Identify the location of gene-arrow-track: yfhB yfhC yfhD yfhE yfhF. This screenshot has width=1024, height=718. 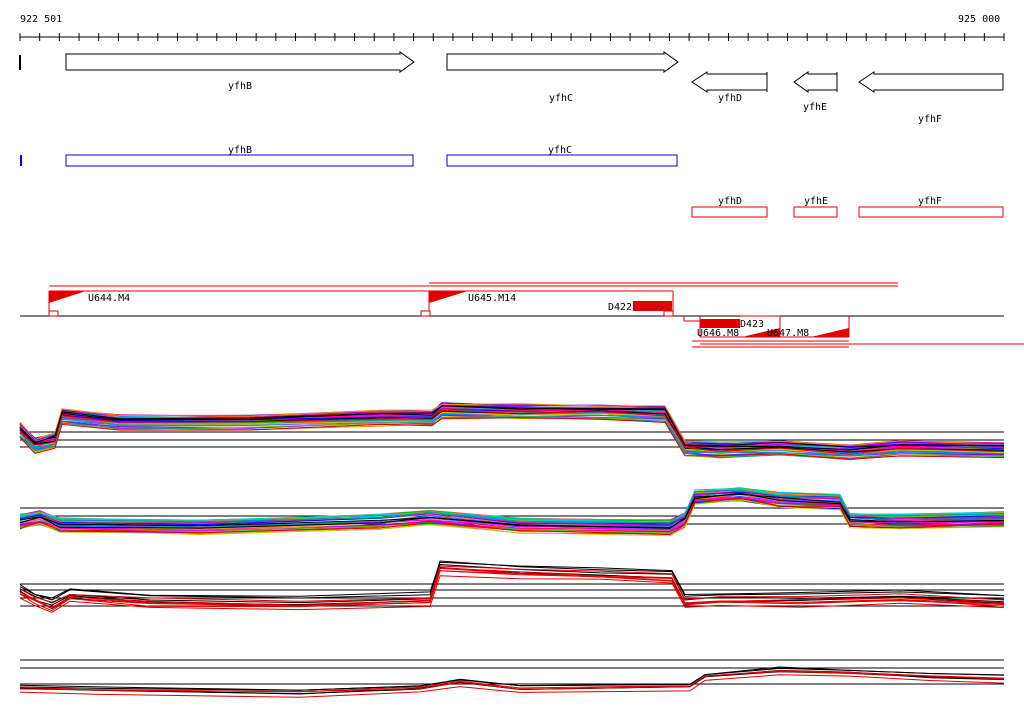
(511, 88).